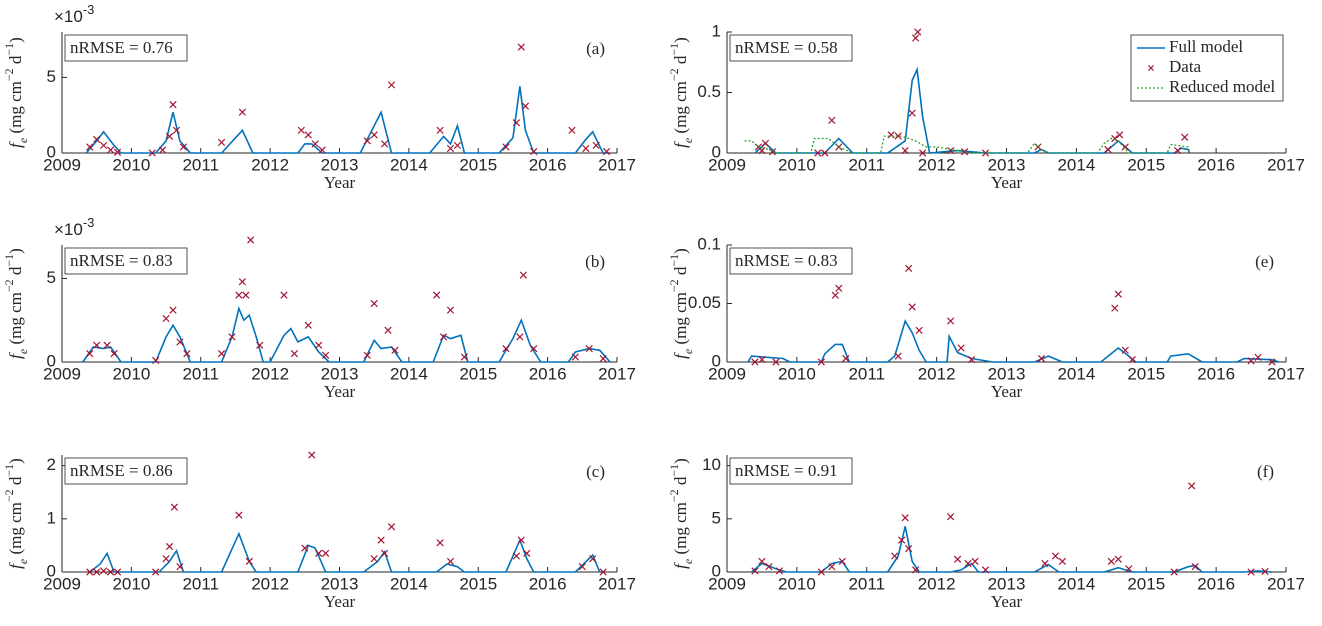 The height and width of the screenshot is (626, 1322). I want to click on annotation: nRMSE = 0.86, so click(121, 470).